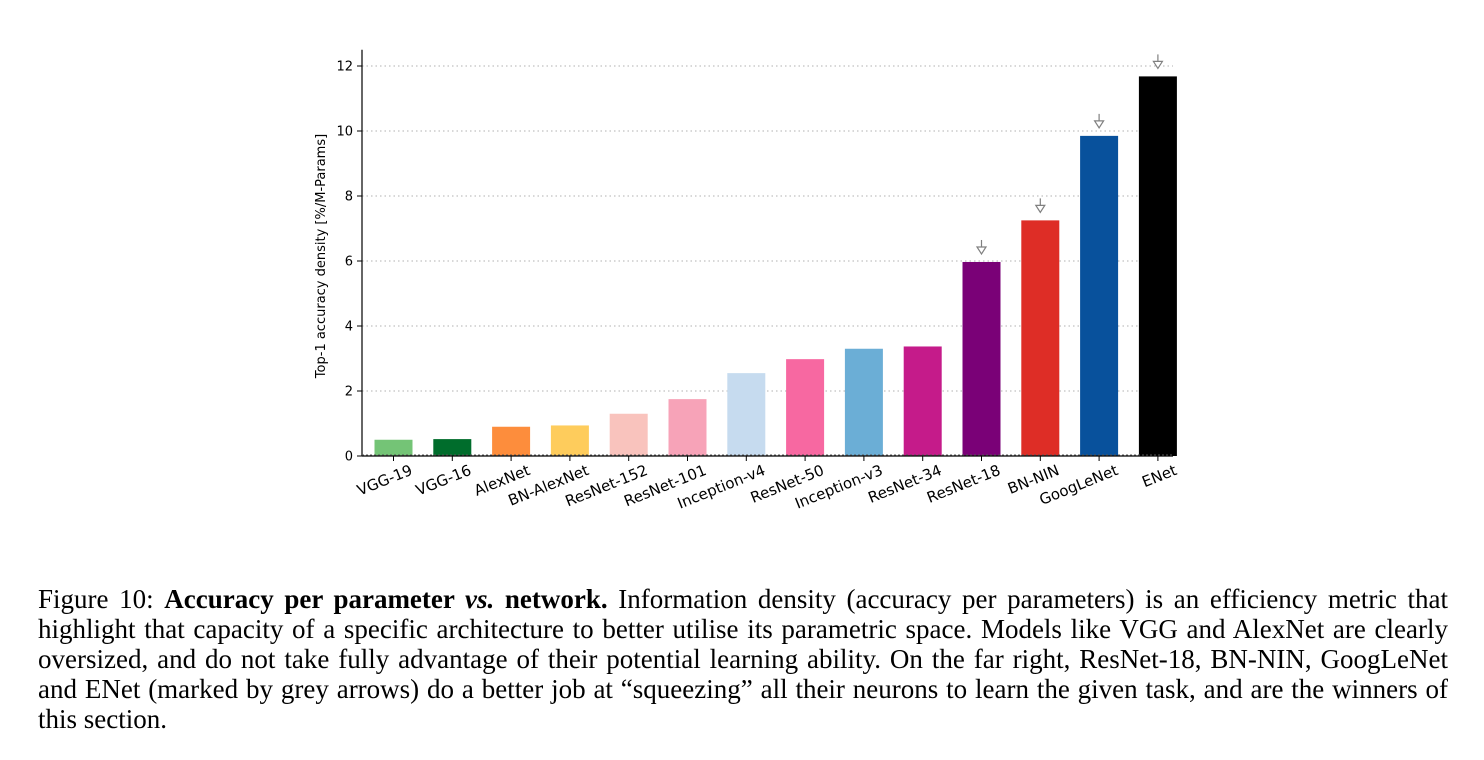  Describe the element at coordinates (344, 262) in the screenshot. I see `y-tick-labels: 0 2 4 6 8 10 12` at that location.